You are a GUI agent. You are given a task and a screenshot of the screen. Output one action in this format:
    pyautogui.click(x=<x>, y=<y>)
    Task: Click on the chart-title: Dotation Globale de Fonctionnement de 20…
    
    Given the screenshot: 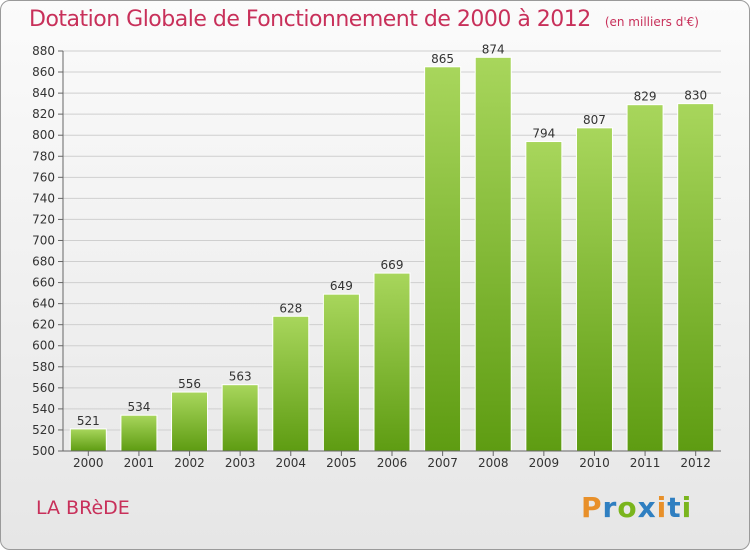 What is the action you would take?
    pyautogui.click(x=364, y=19)
    